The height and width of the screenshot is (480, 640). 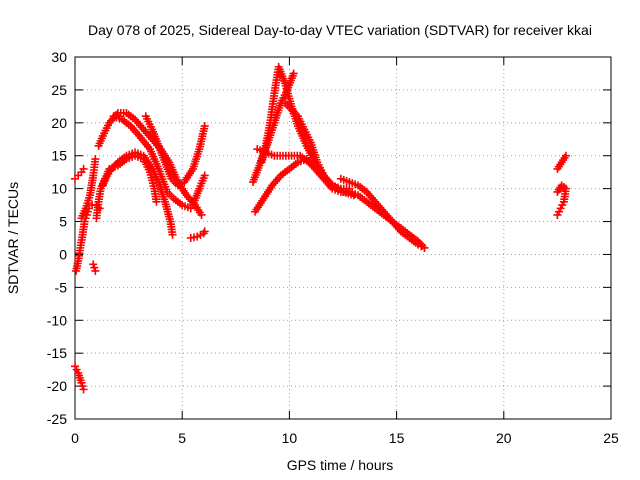 What do you see at coordinates (79, 378) in the screenshot?
I see `series-track-l` at bounding box center [79, 378].